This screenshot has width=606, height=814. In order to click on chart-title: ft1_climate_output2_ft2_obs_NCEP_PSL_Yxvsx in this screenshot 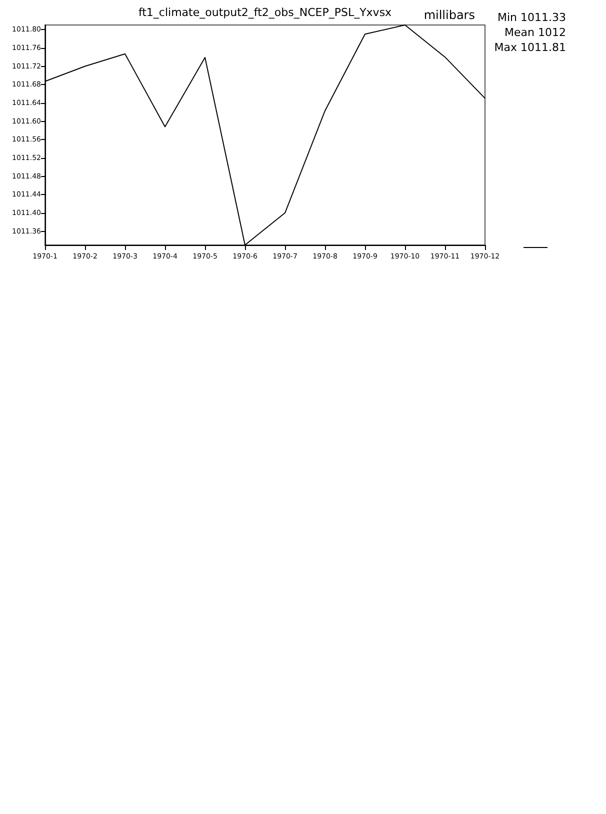, I will do `click(265, 12)`.